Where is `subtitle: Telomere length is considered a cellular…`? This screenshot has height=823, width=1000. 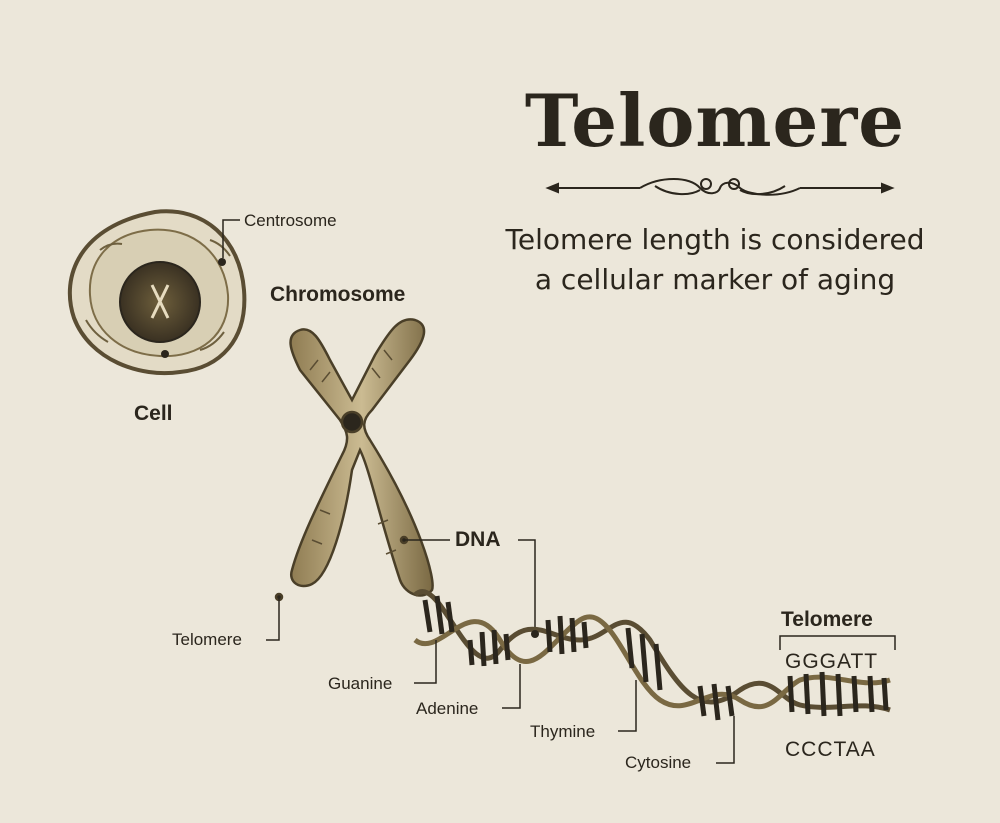 subtitle: Telomere length is considered a cellular… is located at coordinates (715, 260).